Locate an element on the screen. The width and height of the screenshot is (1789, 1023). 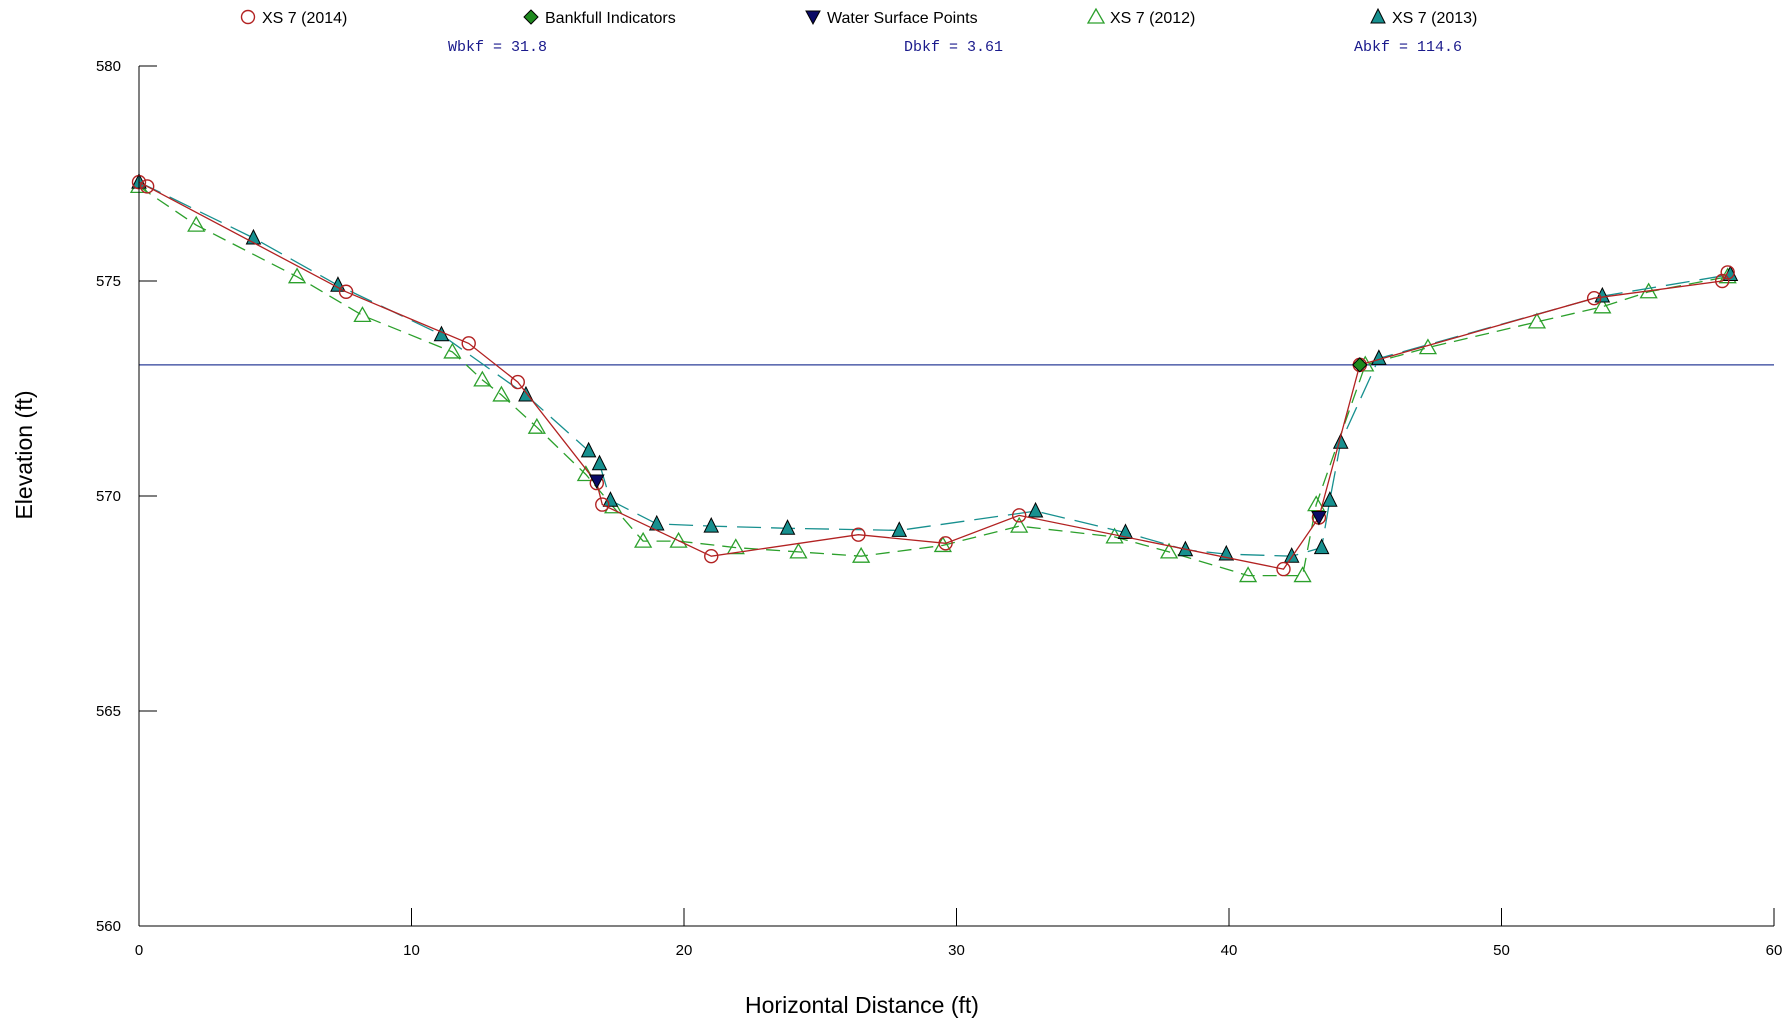
x-tick-label: 50 is located at coordinates (1501, 950).